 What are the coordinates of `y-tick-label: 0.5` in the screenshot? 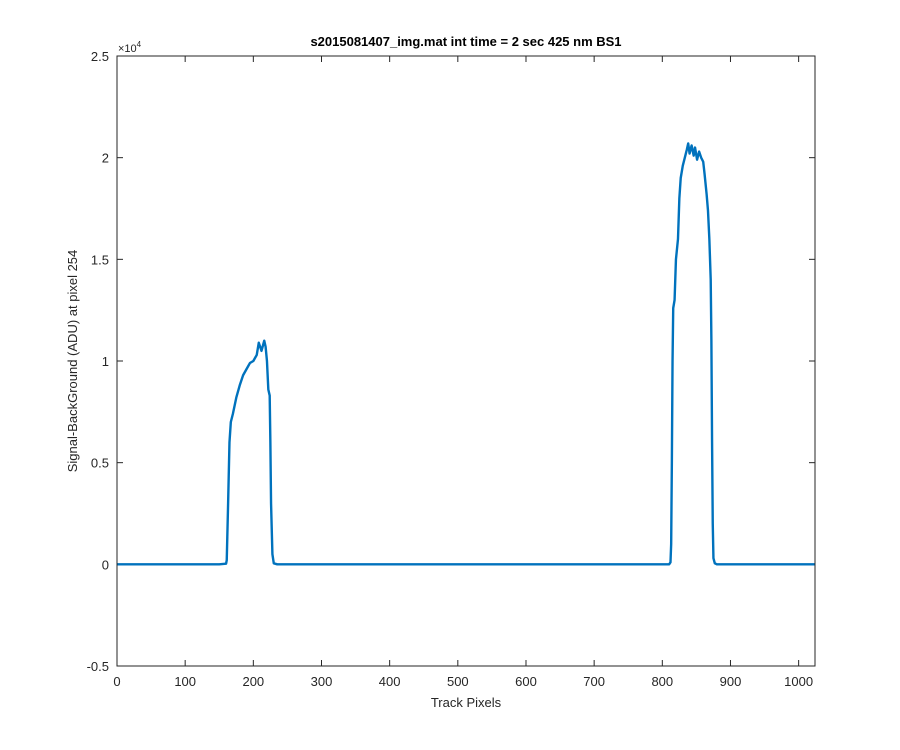 It's located at (100, 463).